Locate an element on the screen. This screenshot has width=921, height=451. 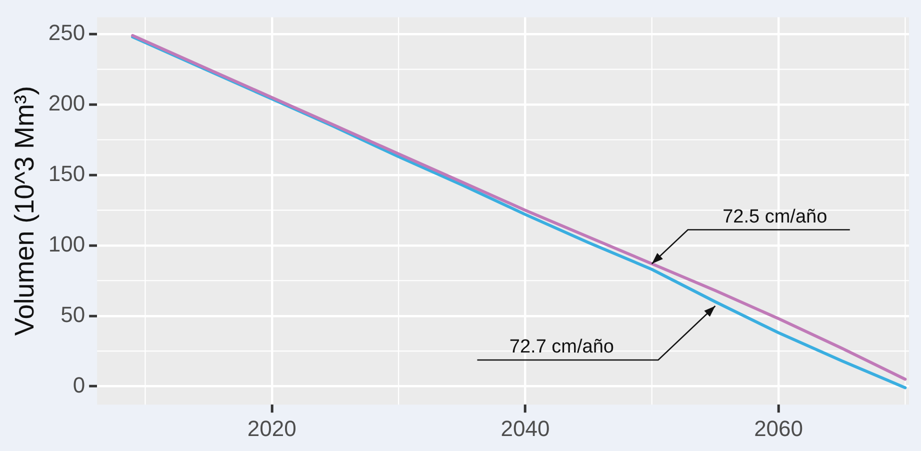
x-tick-label: 2020 is located at coordinates (271, 428).